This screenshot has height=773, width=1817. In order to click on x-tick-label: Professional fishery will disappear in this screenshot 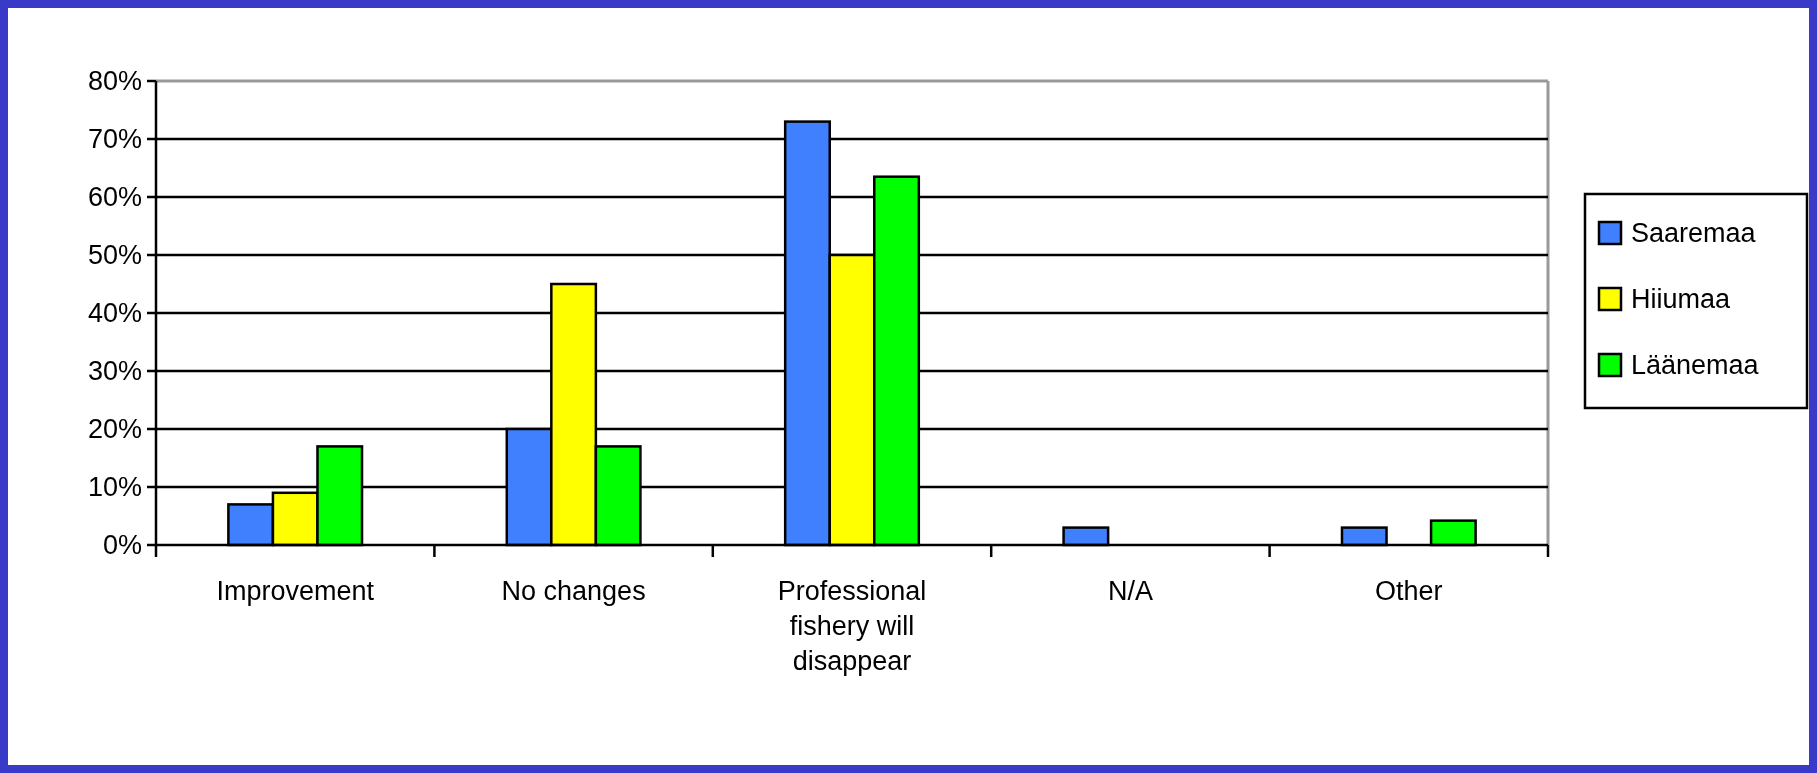, I will do `click(852, 626)`.